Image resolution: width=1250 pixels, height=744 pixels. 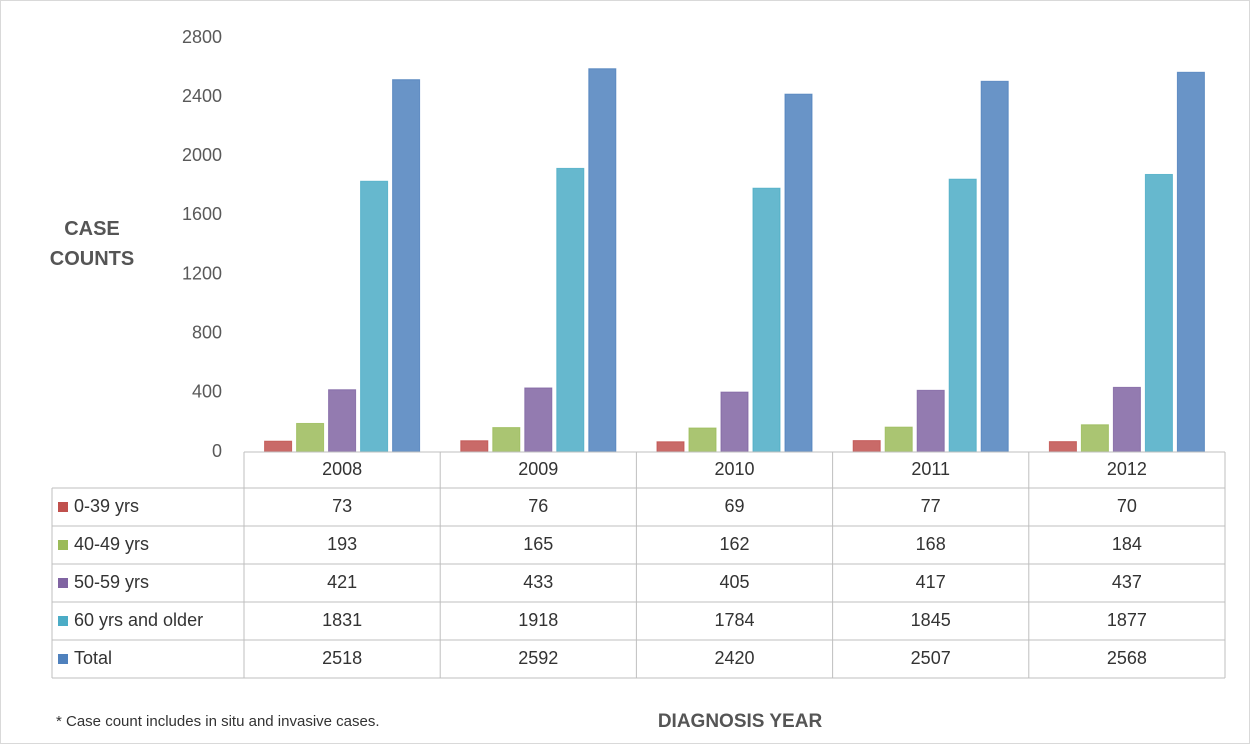 What do you see at coordinates (202, 214) in the screenshot?
I see `y-tick-label: 1600` at bounding box center [202, 214].